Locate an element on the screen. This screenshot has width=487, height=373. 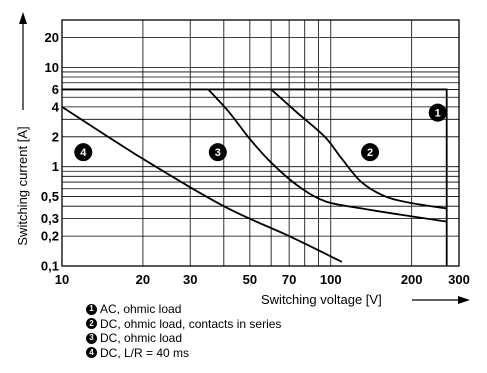
callout-3-badge is located at coordinates (217, 152).